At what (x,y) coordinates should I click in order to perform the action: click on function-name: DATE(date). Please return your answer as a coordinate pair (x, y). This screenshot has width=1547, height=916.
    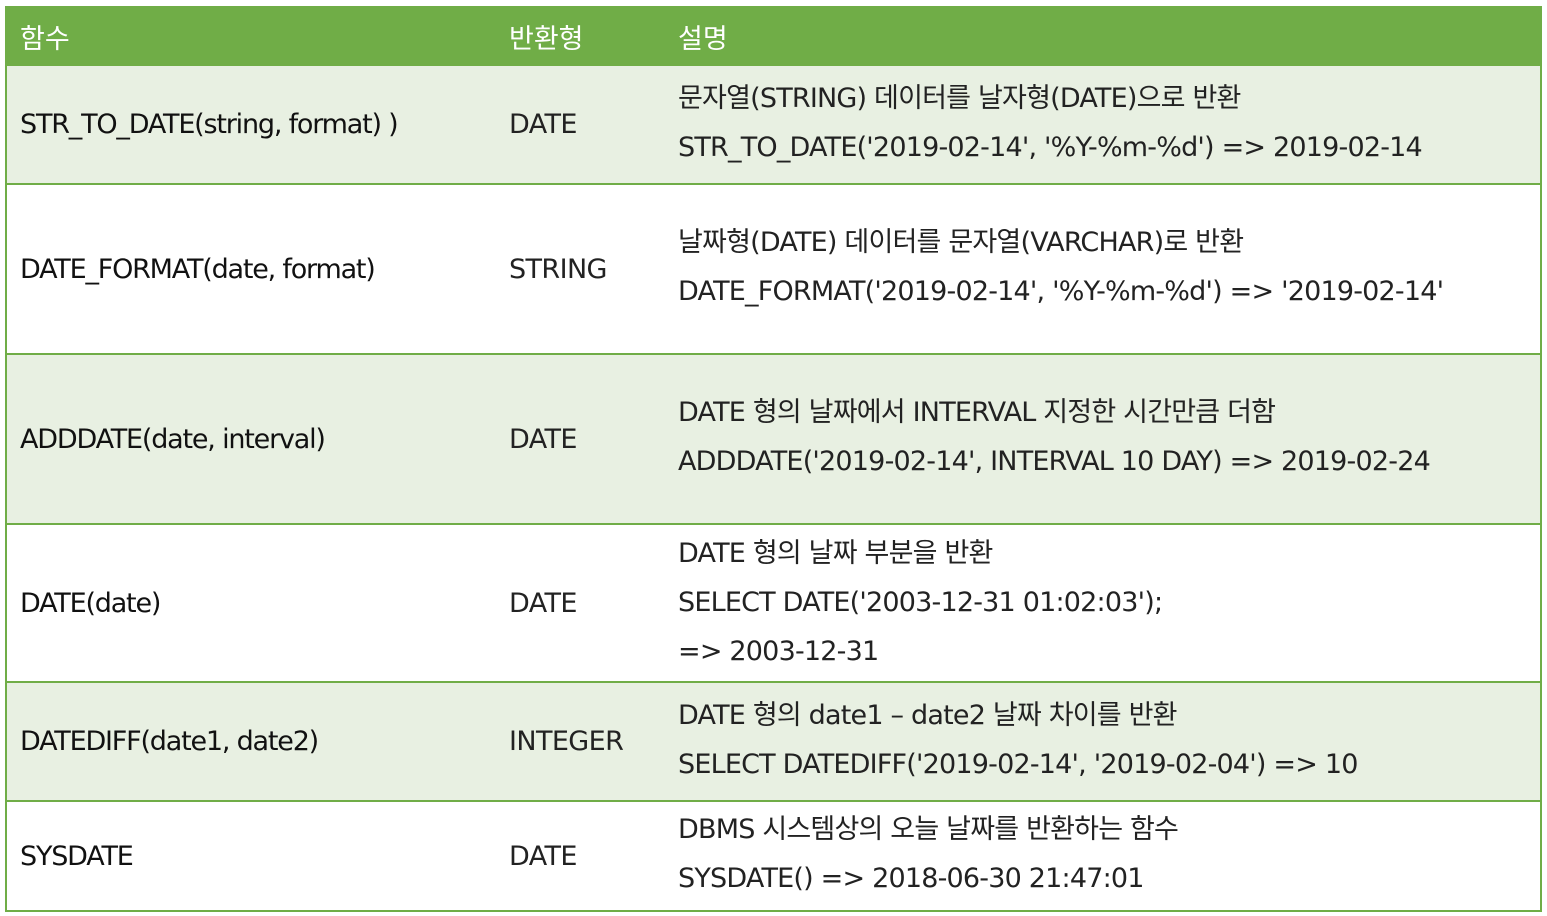
    Looking at the image, I should click on (90, 603).